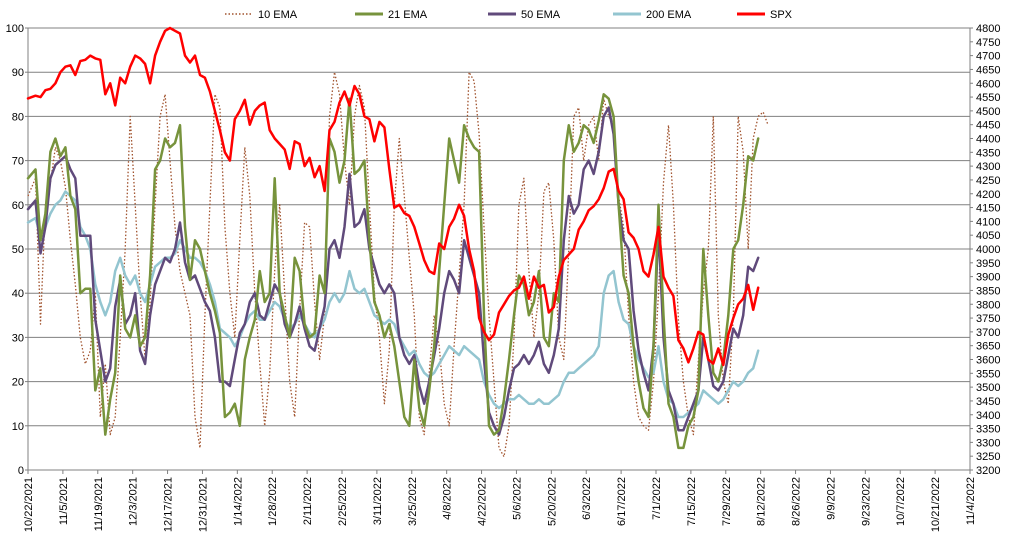 The width and height of the screenshot is (1022, 555). Describe the element at coordinates (988, 347) in the screenshot. I see `right-tick-label: 3650` at that location.